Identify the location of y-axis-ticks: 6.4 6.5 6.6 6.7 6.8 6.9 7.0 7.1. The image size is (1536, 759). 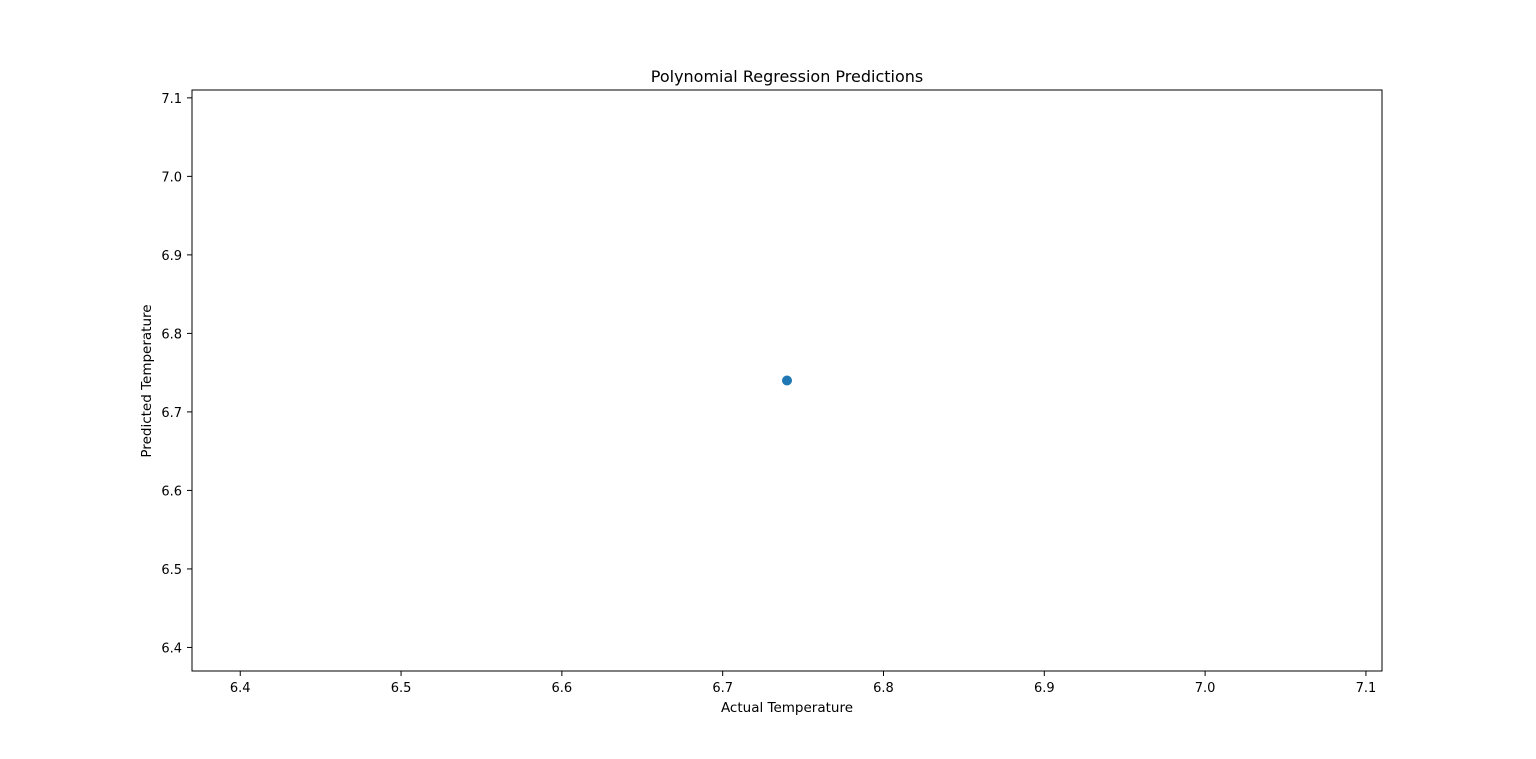
(176, 374).